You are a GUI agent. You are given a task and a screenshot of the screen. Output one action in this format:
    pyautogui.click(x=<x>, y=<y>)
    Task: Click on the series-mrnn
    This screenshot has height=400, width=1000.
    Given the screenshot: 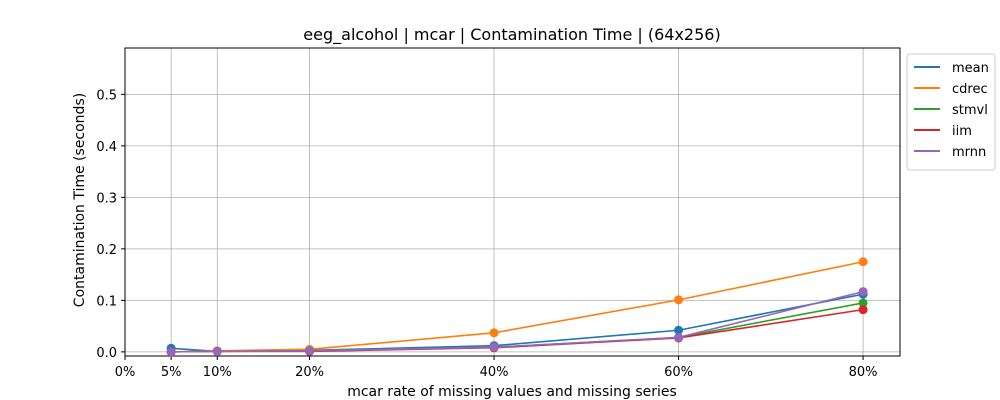 What is the action you would take?
    pyautogui.click(x=517, y=322)
    